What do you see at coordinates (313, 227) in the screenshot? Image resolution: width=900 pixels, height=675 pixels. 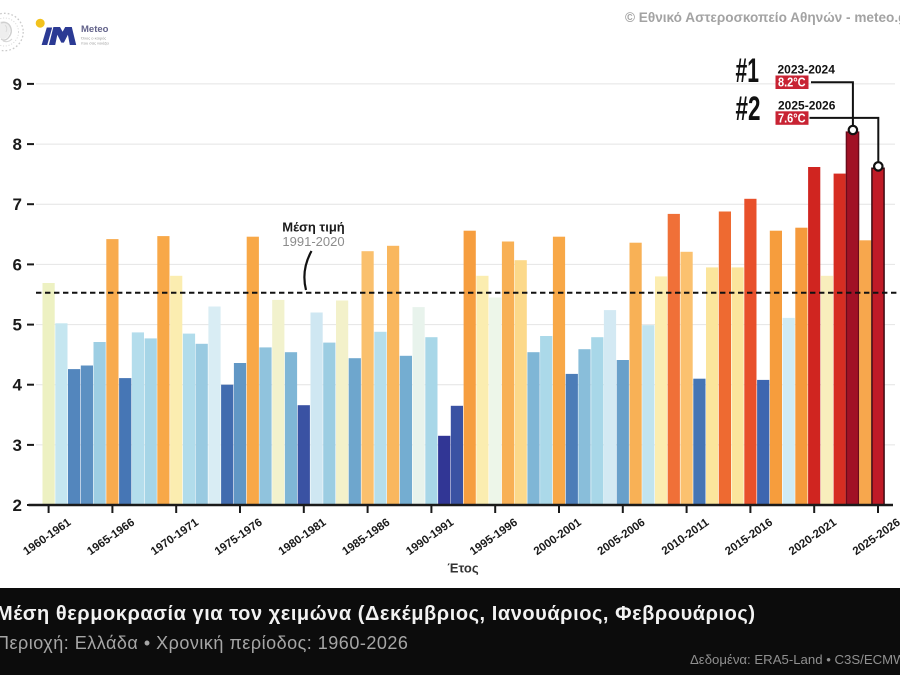 I see `svg-text: Μέση τιμή` at bounding box center [313, 227].